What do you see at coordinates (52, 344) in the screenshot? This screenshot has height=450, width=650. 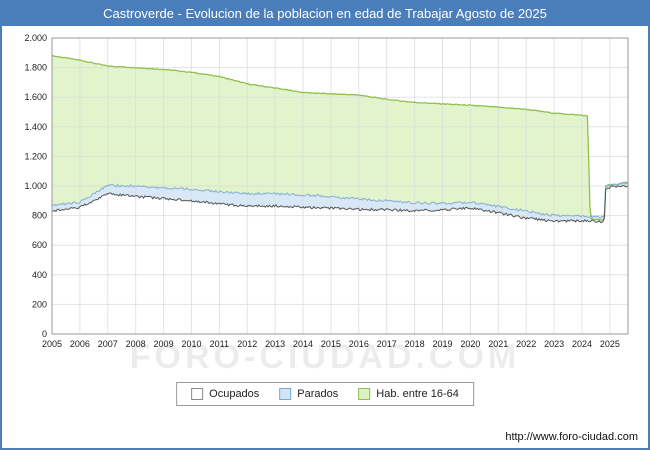 I see `svg-text: 2005` at bounding box center [52, 344].